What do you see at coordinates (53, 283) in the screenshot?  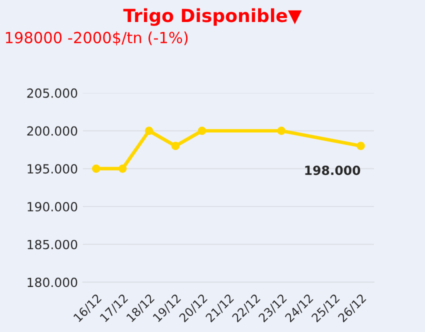 I see `y-tick-label: 180.000` at bounding box center [53, 283].